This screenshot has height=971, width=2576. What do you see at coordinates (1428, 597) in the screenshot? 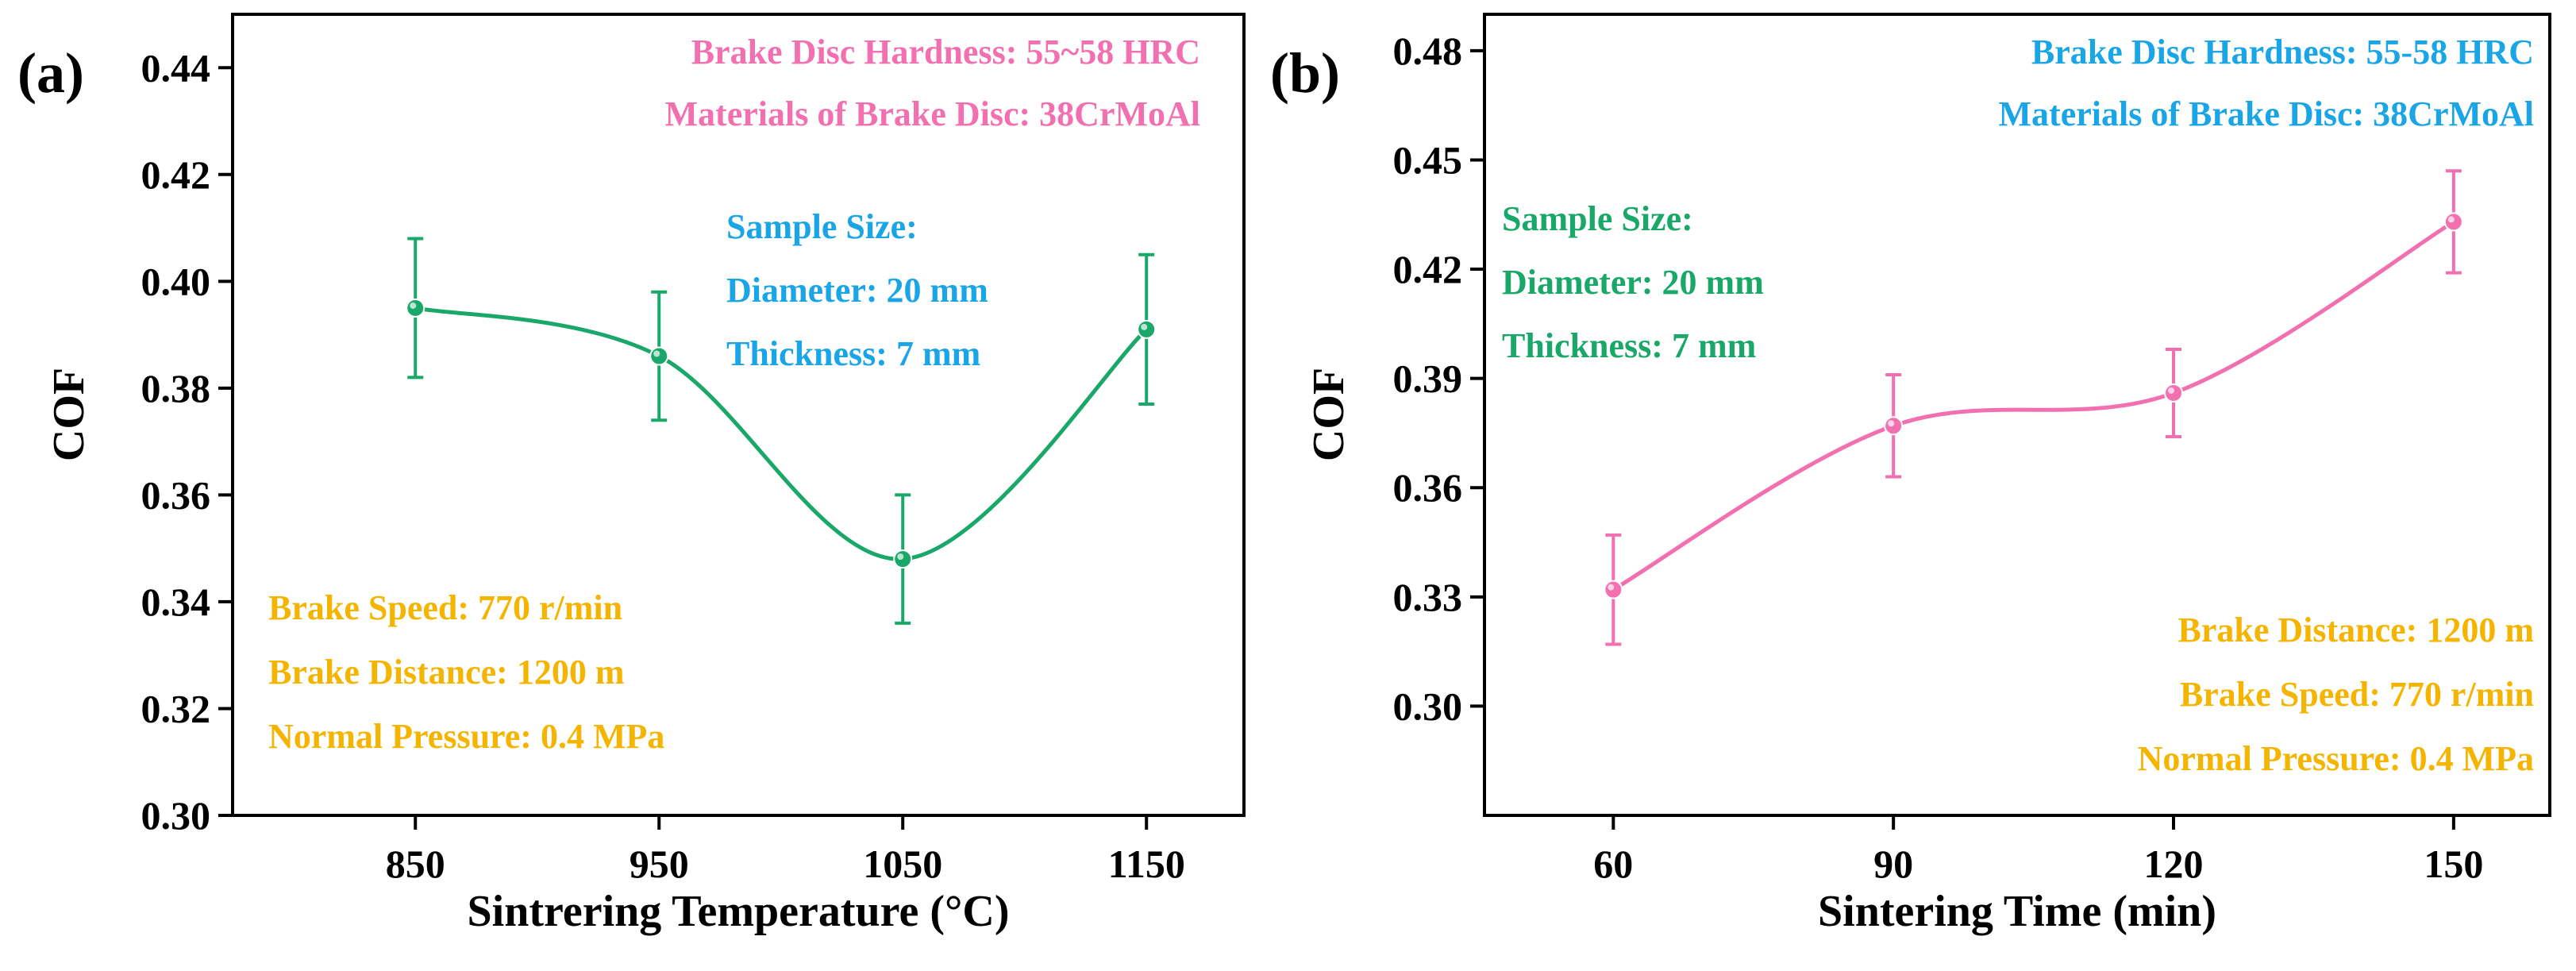
I see `y-tick-label: 0.33` at bounding box center [1428, 597].